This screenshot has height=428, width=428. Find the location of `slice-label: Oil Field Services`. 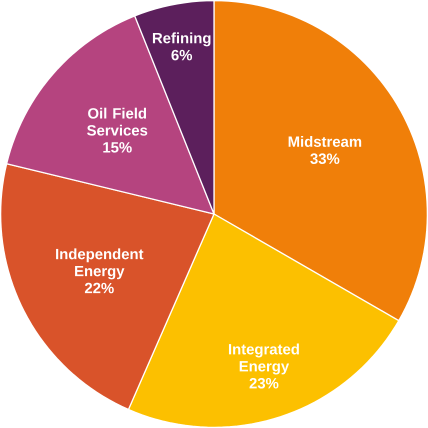

slice-label: Oil Field Services is located at coordinates (117, 122).